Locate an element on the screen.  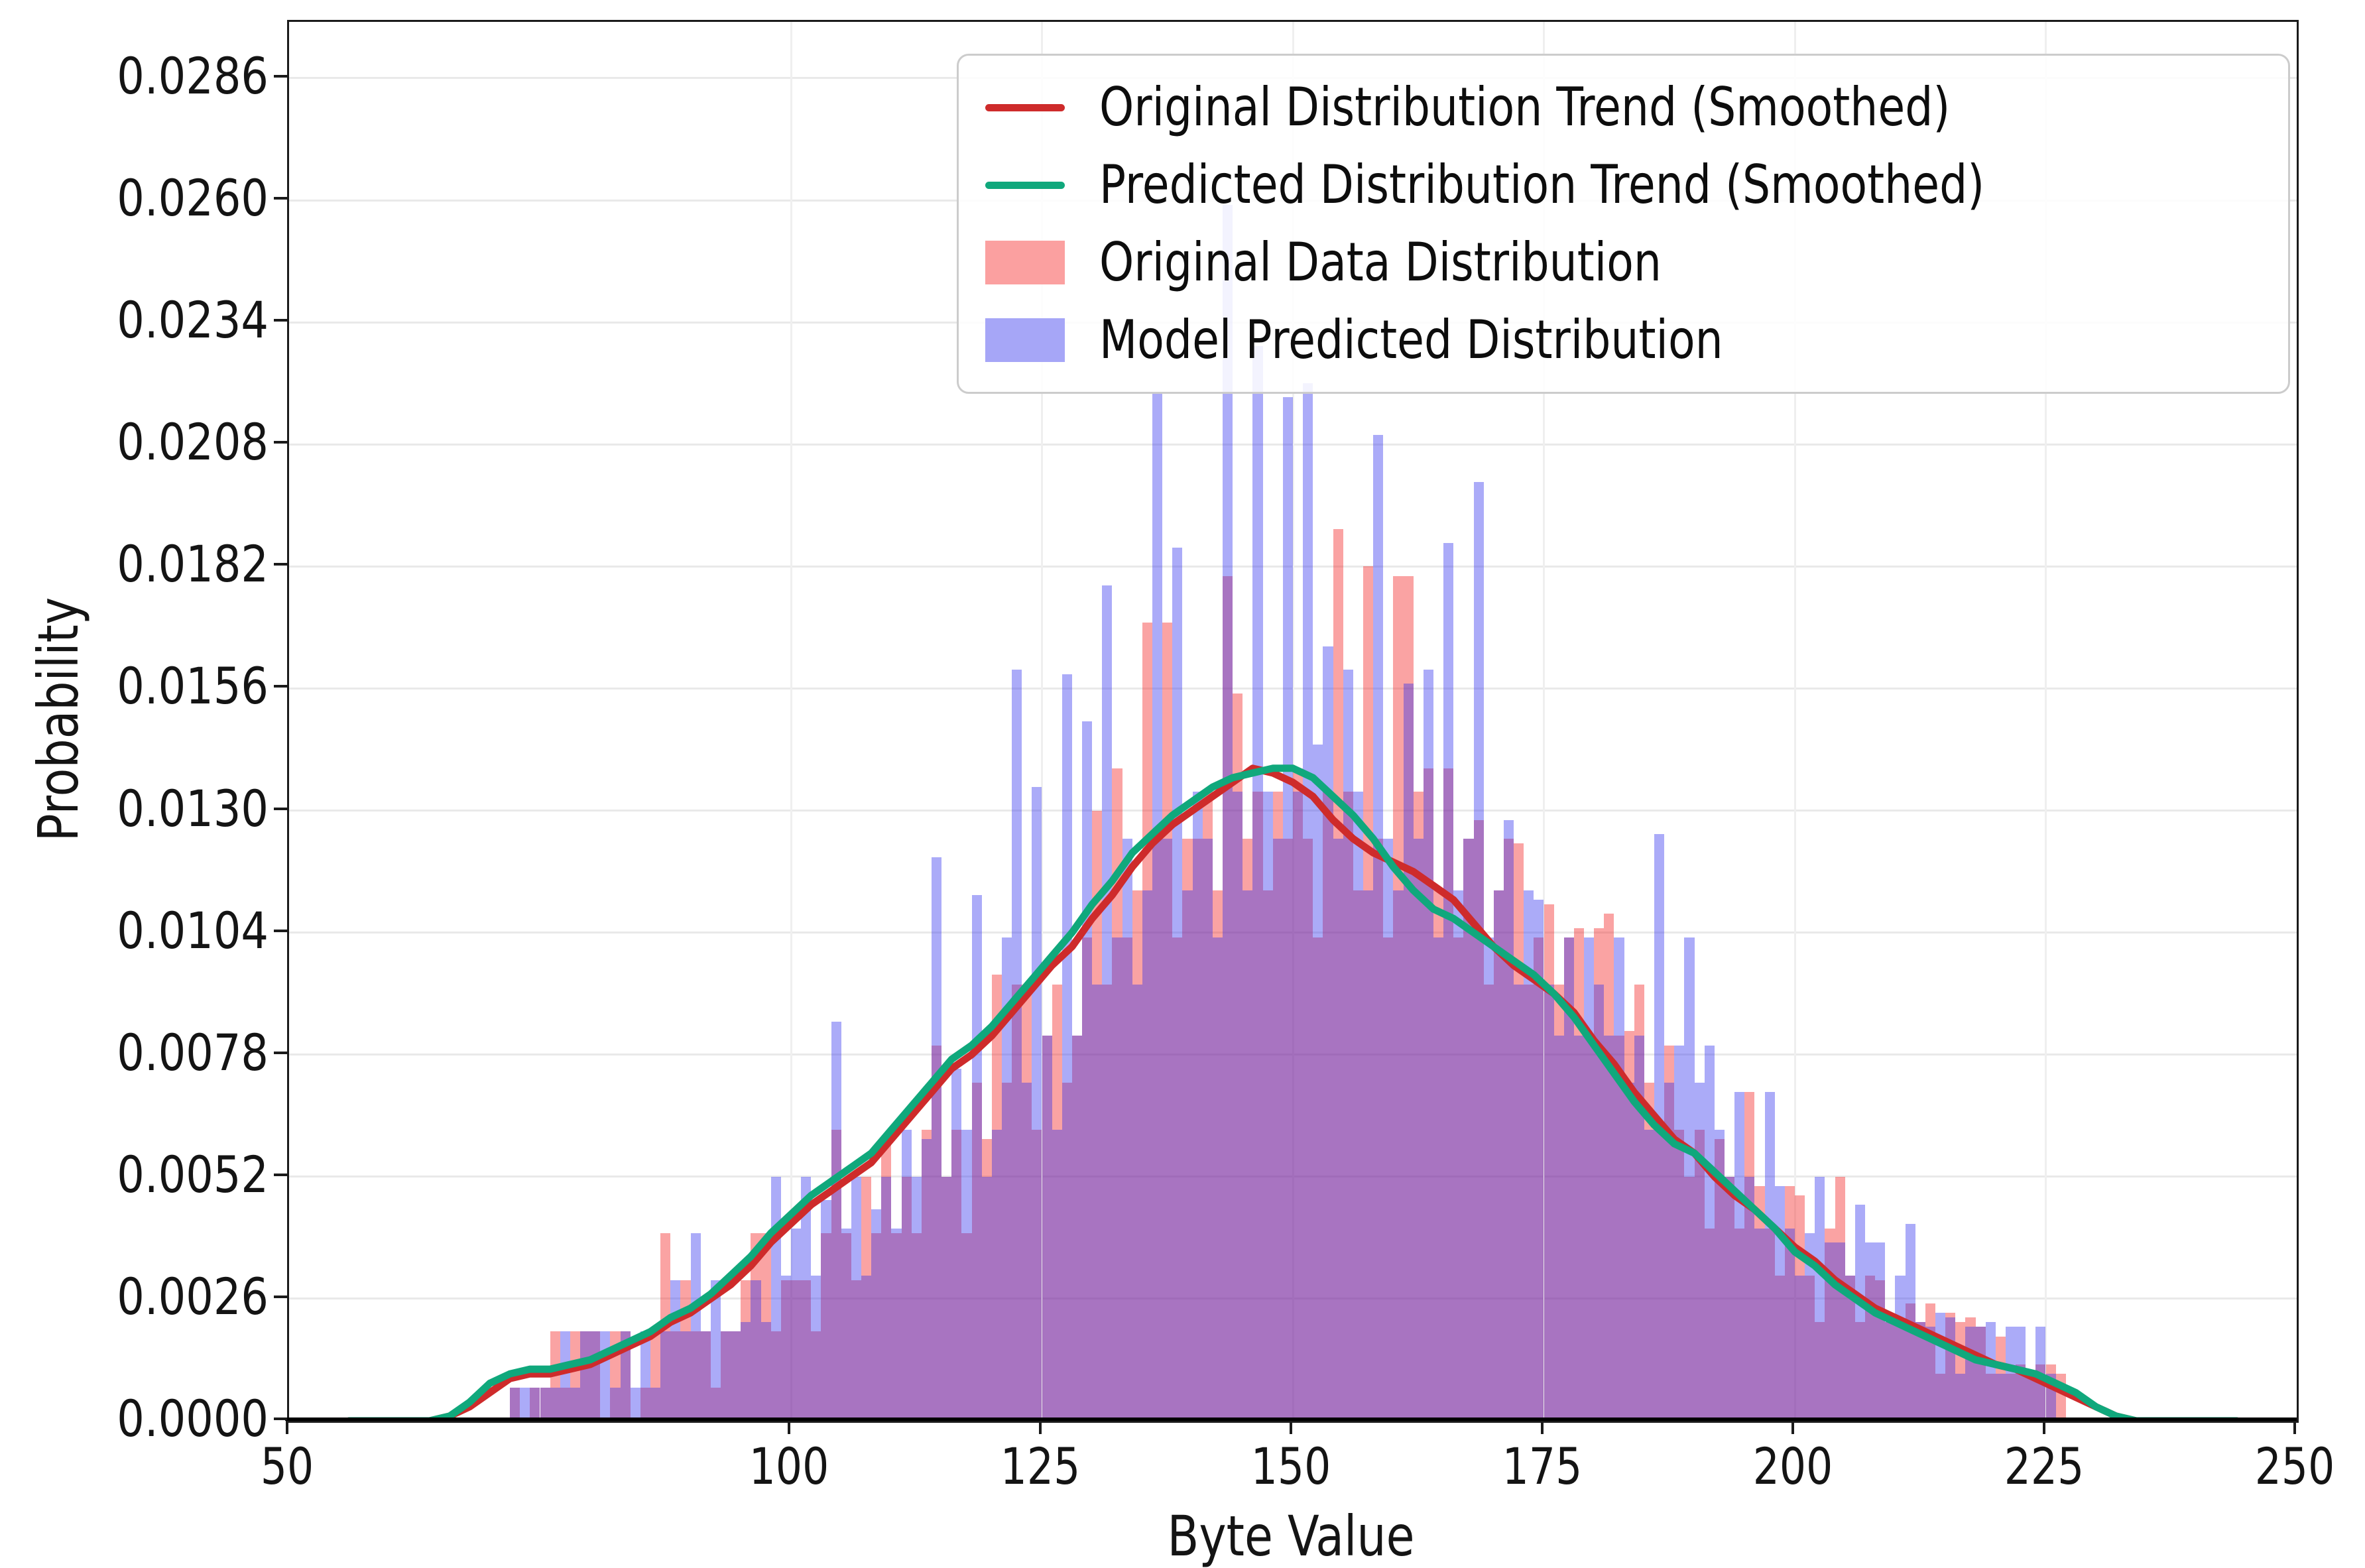
x-tick-label: 225 is located at coordinates (2044, 1466).